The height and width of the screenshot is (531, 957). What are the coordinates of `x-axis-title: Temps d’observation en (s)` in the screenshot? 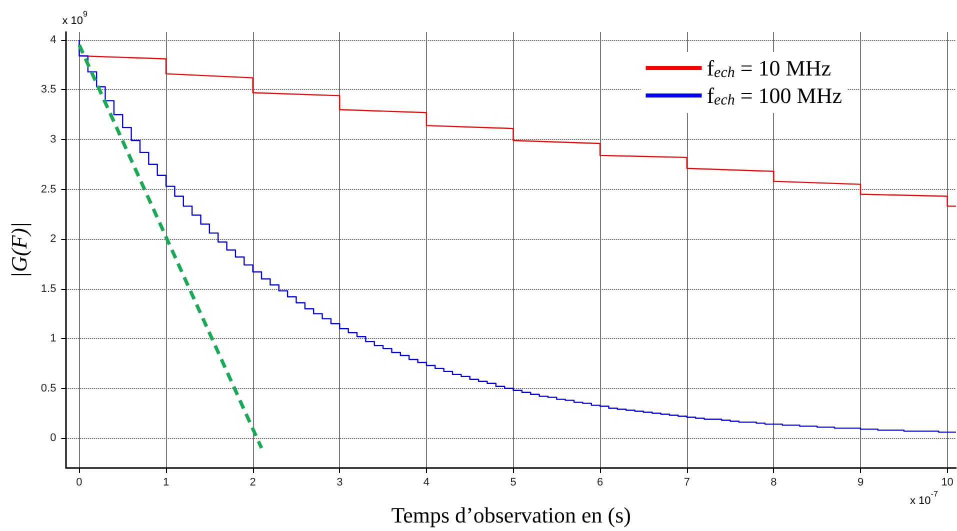 It's located at (511, 515).